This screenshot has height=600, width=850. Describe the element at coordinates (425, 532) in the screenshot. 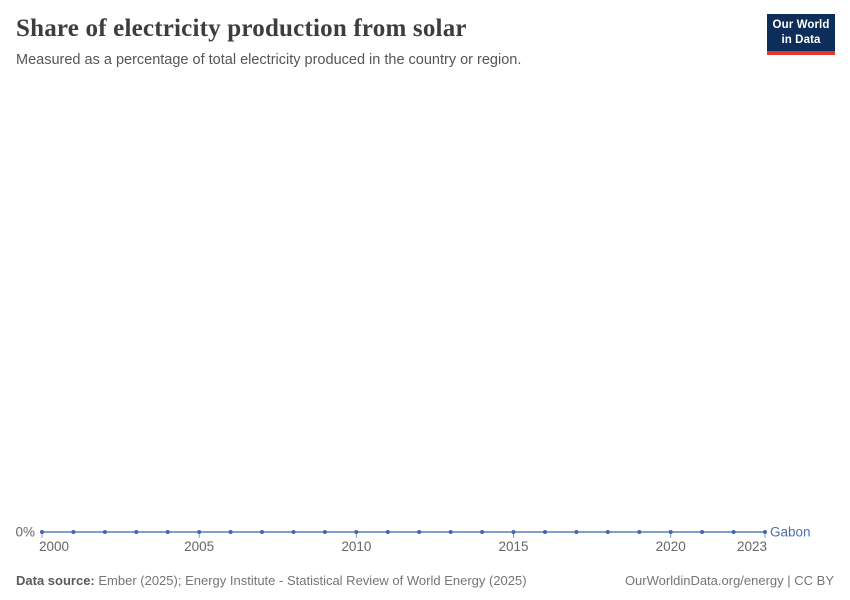

I see `chart-series: Gabon` at that location.